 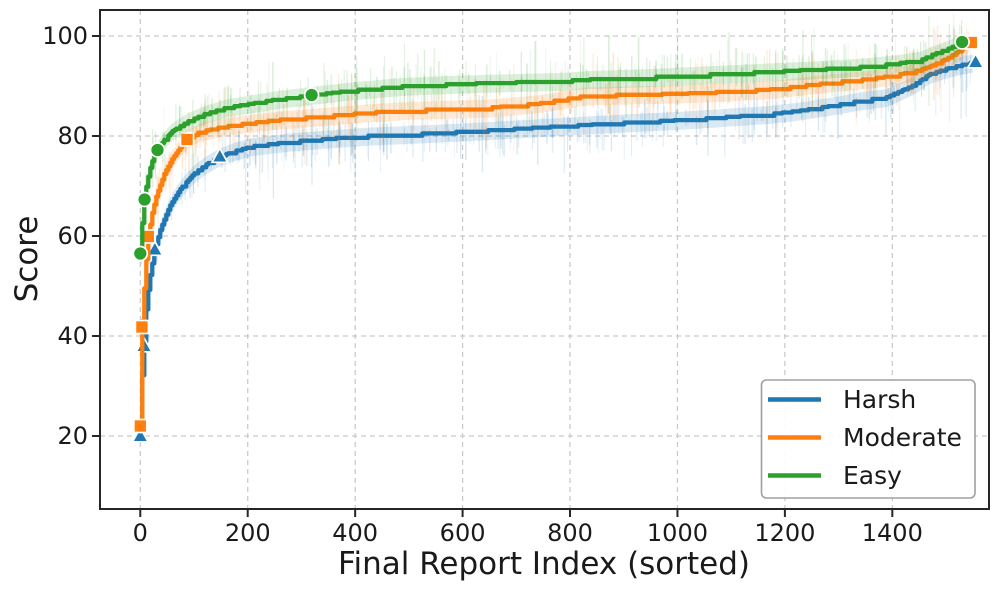 I want to click on legend-label: Harsh, so click(x=879, y=399).